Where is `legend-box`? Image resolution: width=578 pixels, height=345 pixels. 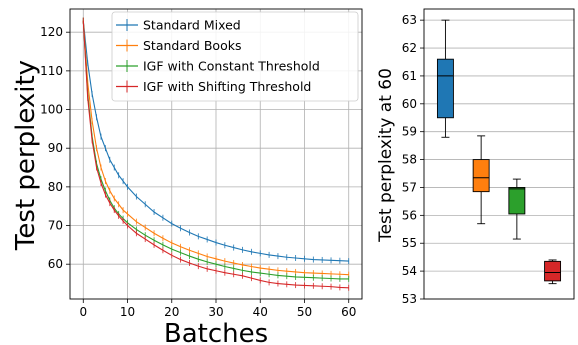
legend-box is located at coordinates (235, 56).